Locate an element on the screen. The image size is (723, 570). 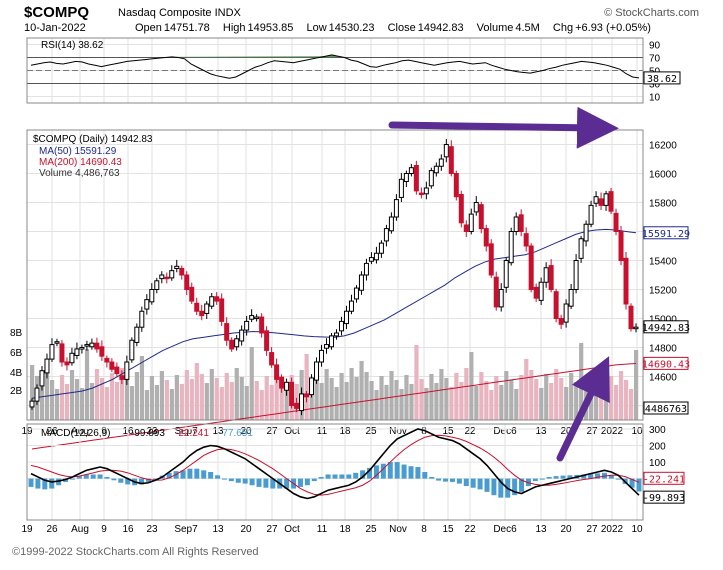
quote-change-value: +6.93 (+0.05%) is located at coordinates (613, 28).